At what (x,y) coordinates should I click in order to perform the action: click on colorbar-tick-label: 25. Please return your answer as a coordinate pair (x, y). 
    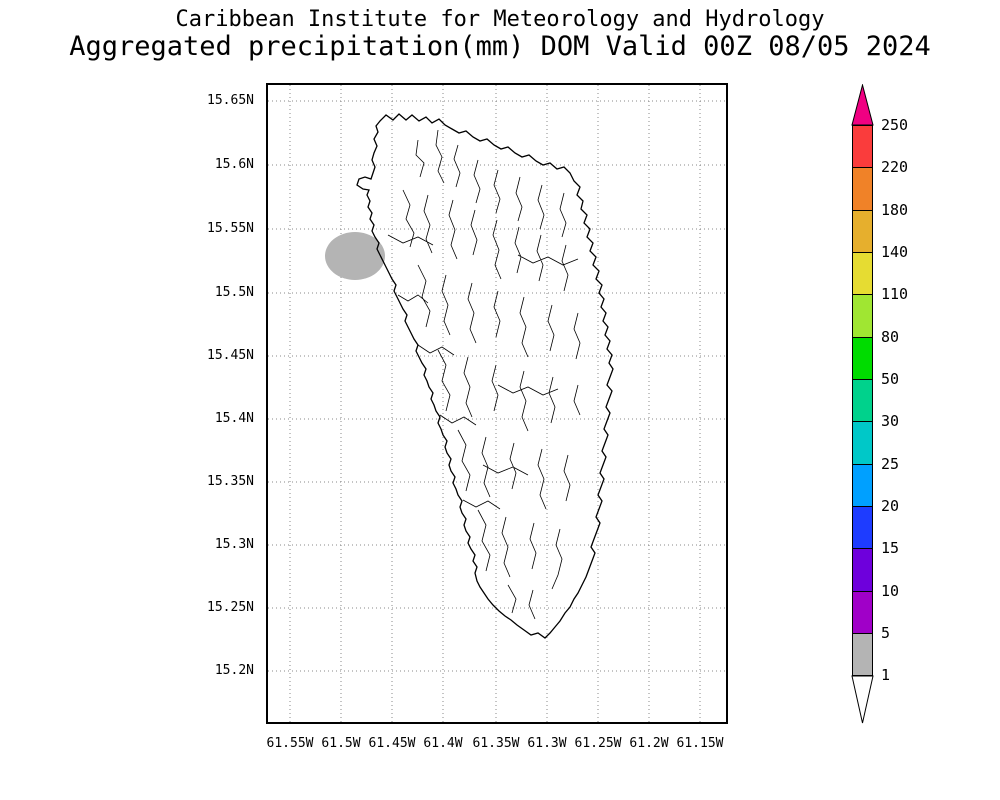
    Looking at the image, I should click on (890, 464).